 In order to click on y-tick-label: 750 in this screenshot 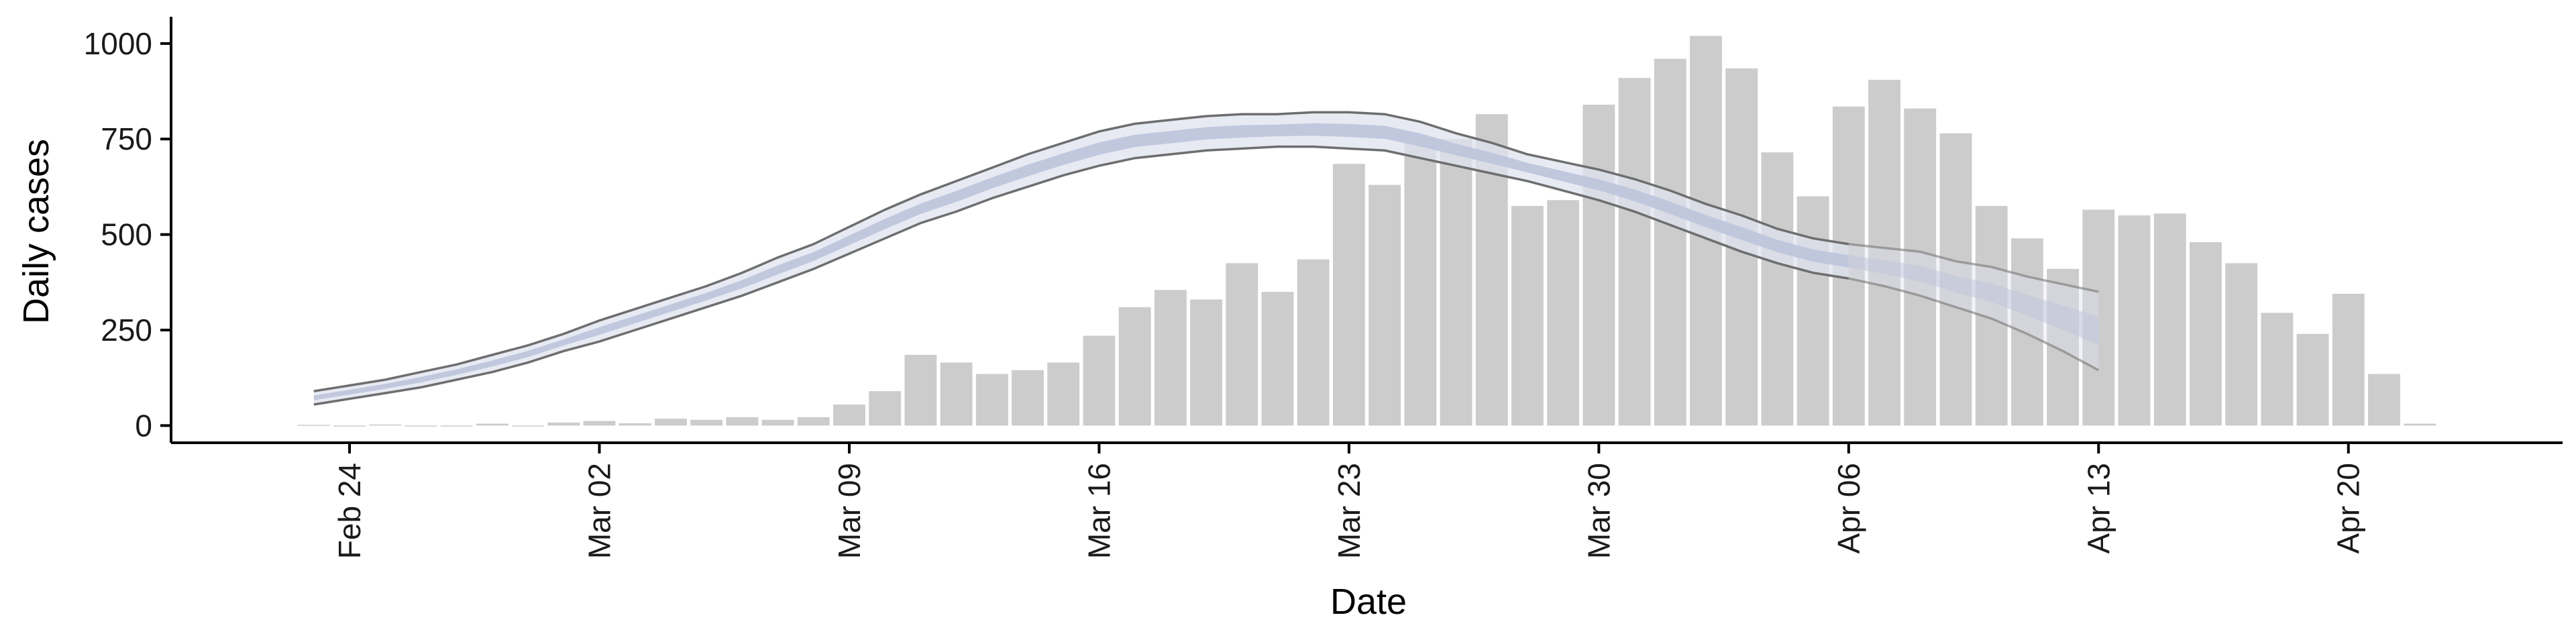, I will do `click(126, 138)`.